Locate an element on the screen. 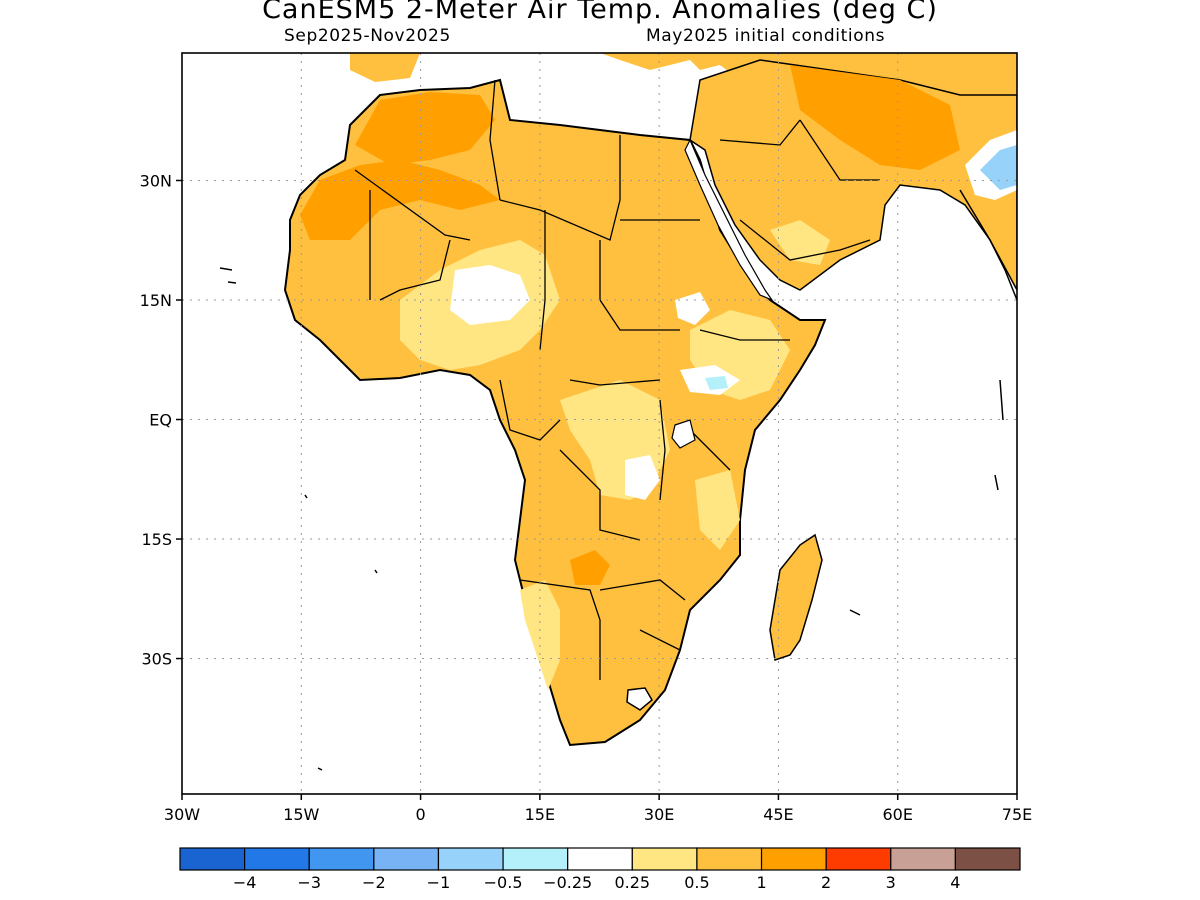  maghreb-strong is located at coordinates (425, 128).